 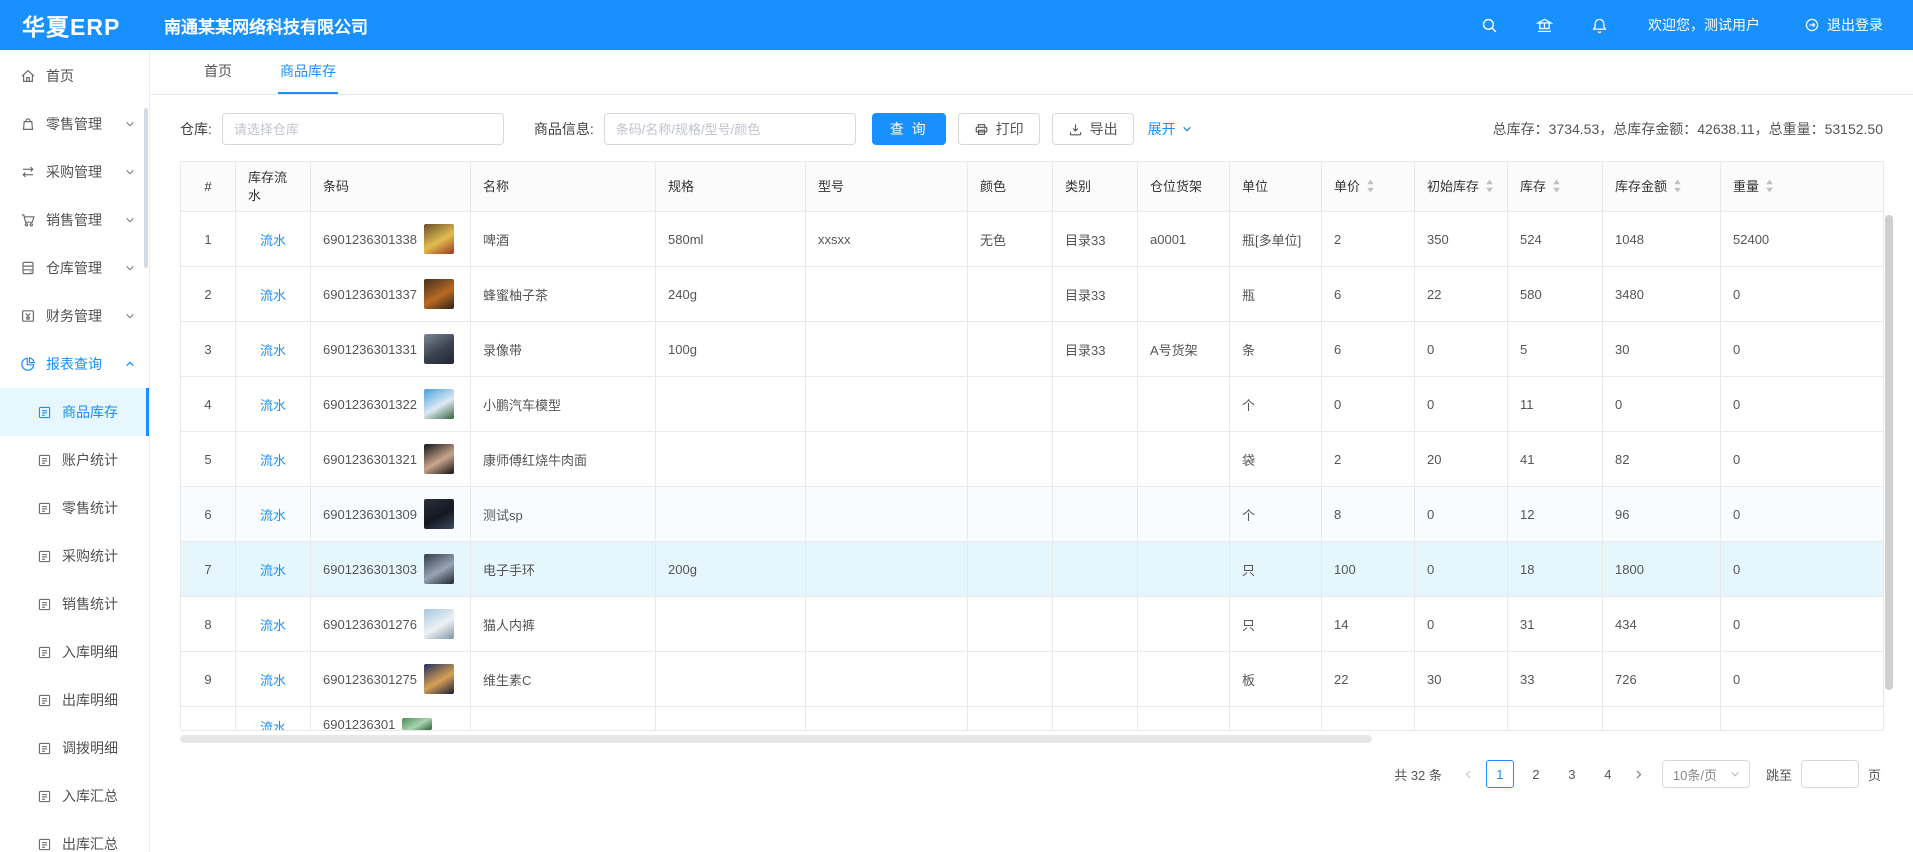 I want to click on sidebar-item-2: 采购管理, so click(x=74, y=172).